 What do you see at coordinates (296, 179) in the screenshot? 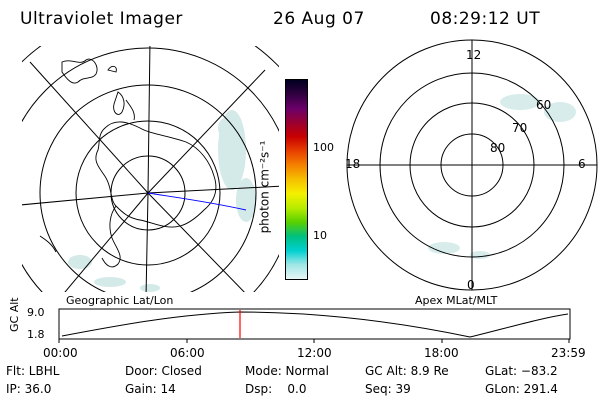
I see `colorbar` at bounding box center [296, 179].